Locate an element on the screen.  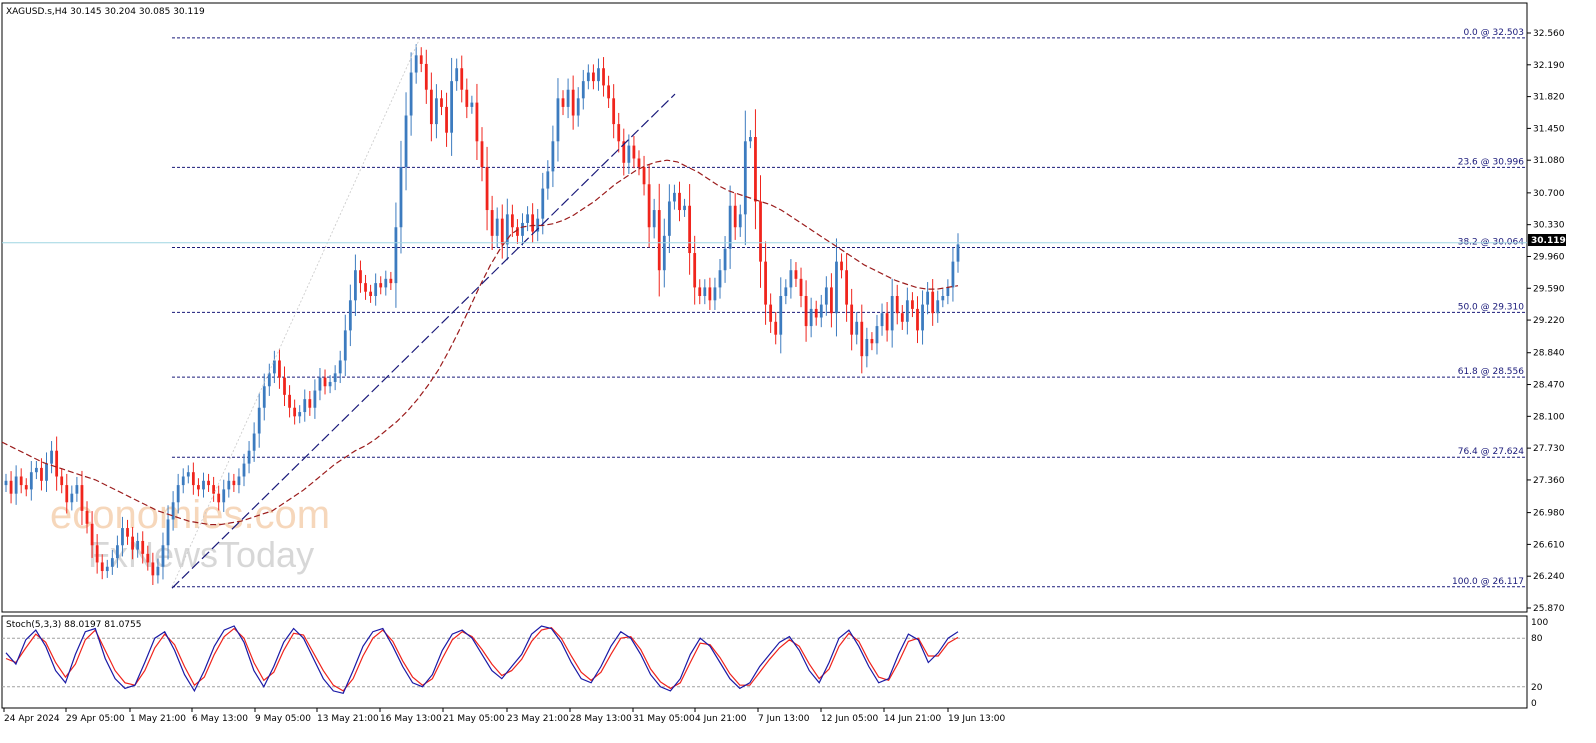
time-tick-label: 12 Jun 05:00 is located at coordinates (849, 719).